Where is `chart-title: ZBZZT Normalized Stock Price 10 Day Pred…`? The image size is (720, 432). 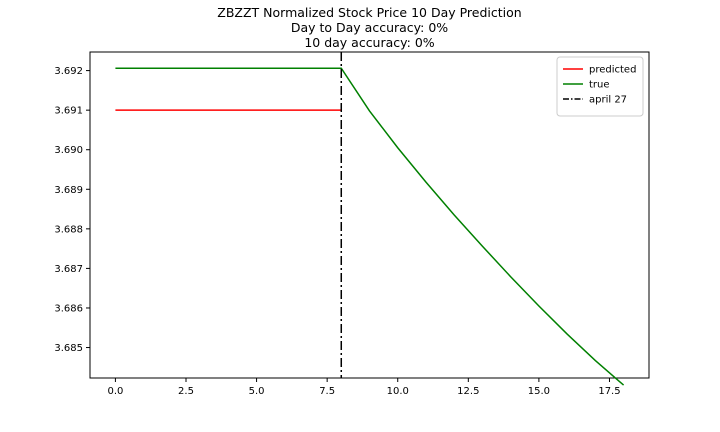 chart-title: ZBZZT Normalized Stock Price 10 Day Pred… is located at coordinates (369, 12).